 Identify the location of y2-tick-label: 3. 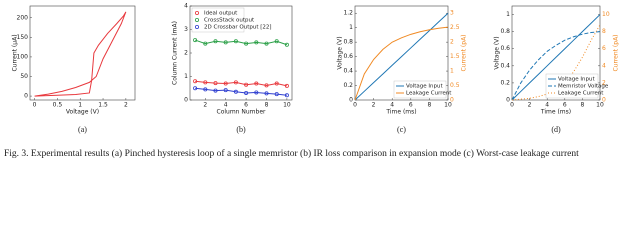
(452, 13).